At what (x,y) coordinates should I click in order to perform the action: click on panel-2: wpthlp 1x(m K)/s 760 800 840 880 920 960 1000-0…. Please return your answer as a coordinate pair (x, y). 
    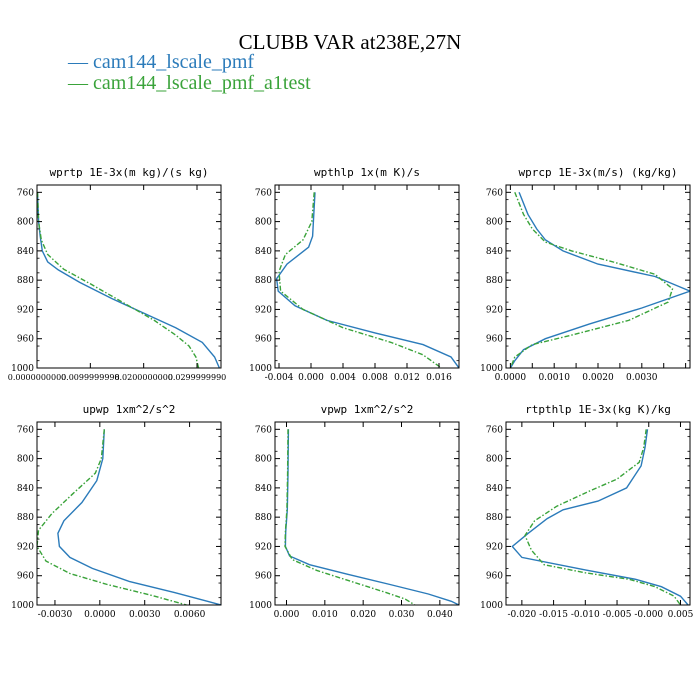
    Looking at the image, I should click on (354, 274).